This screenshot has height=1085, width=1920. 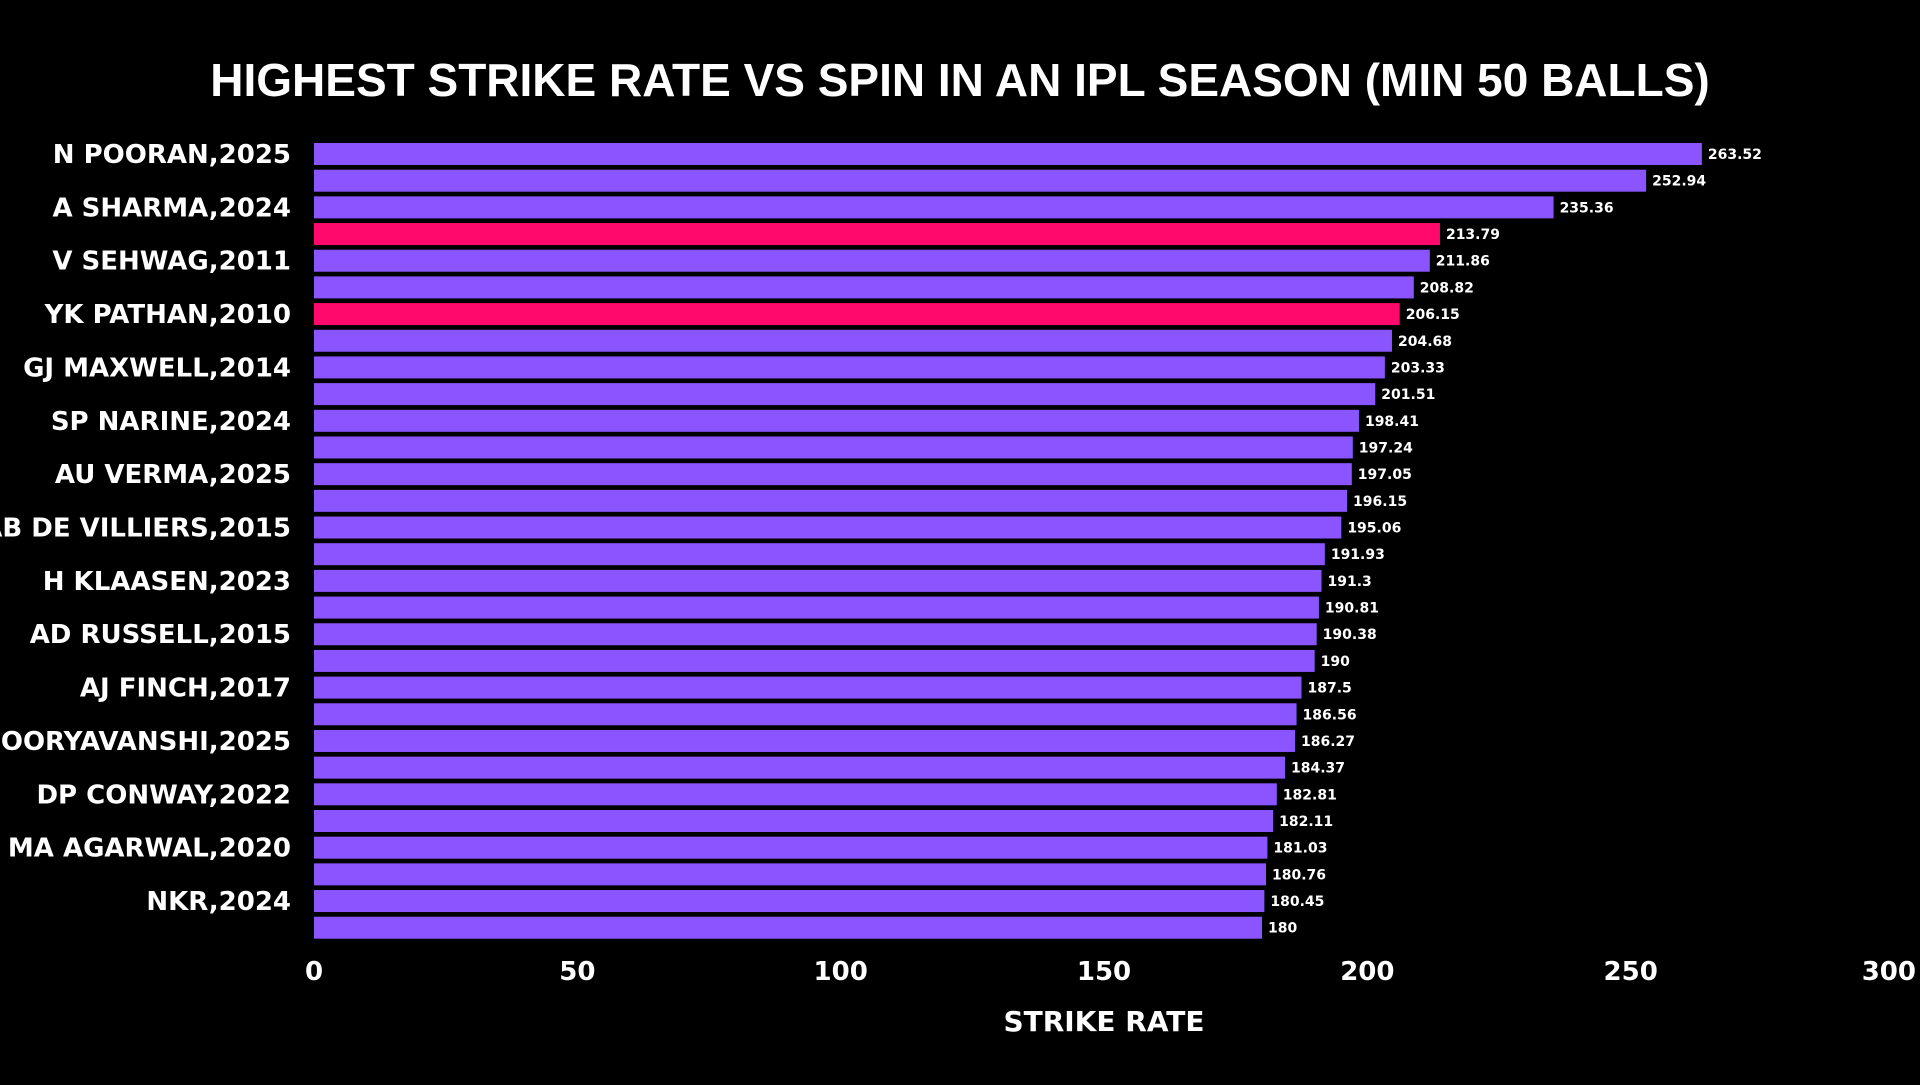 What do you see at coordinates (1104, 972) in the screenshot?
I see `x-tick-label: 150` at bounding box center [1104, 972].